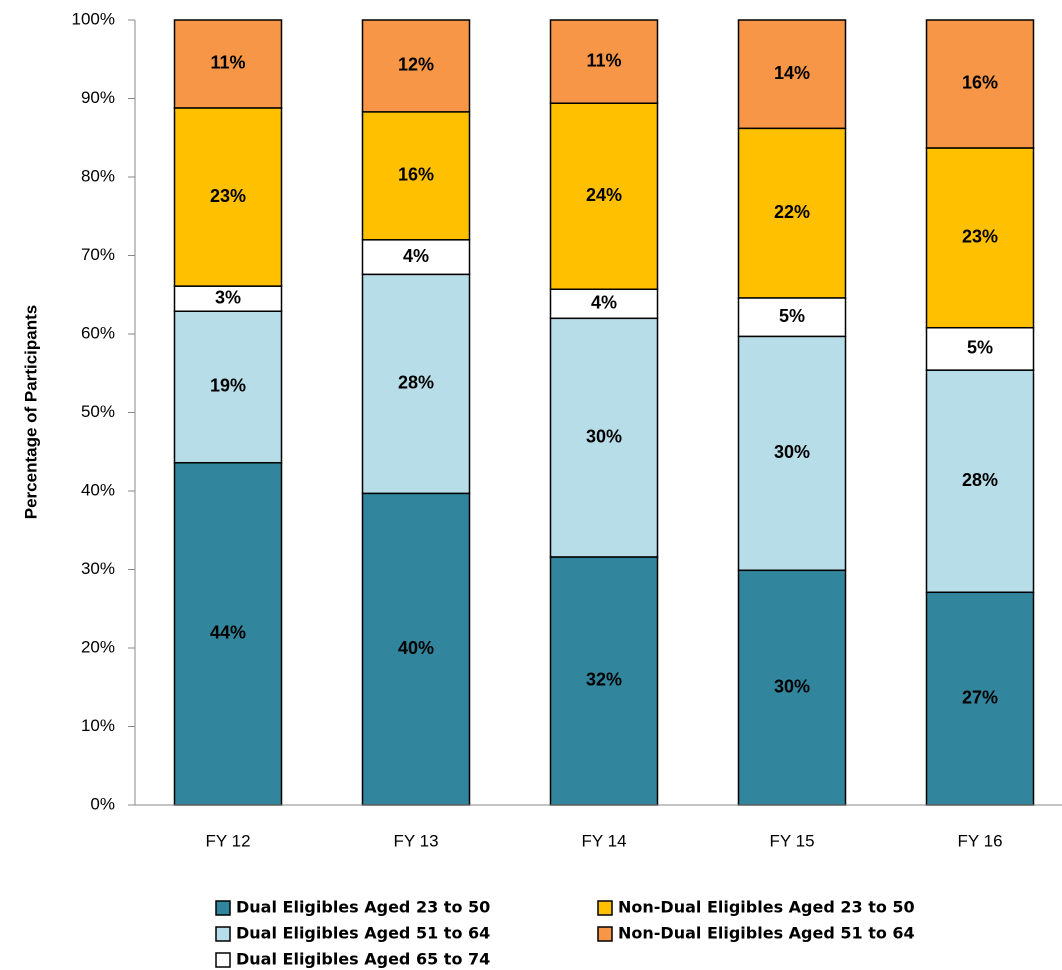 The width and height of the screenshot is (1062, 970). Describe the element at coordinates (363, 907) in the screenshot. I see `legend-label: Dual Eligibles Aged 23 to 50` at that location.